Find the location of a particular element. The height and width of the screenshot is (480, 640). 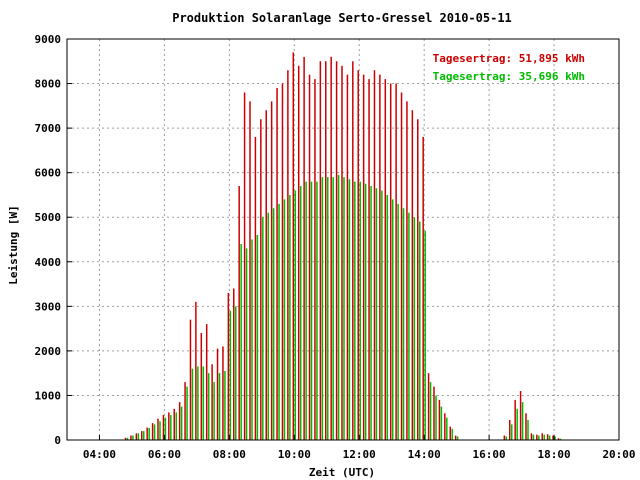

y-tick-label: 4000 is located at coordinates (48, 262).